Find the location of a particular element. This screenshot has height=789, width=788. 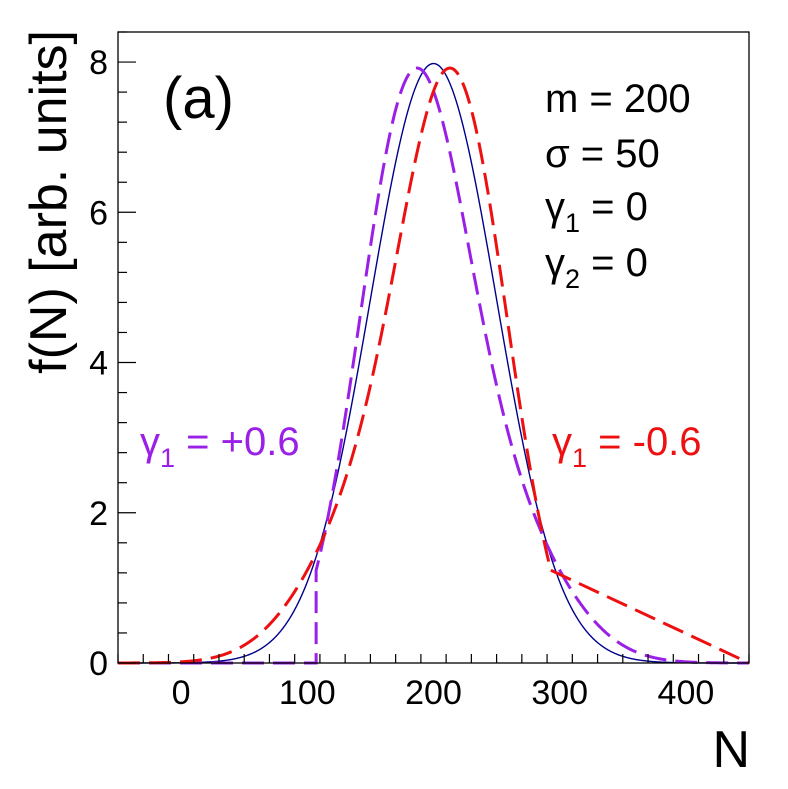

label-positive-skew-subscript: 1 is located at coordinates (167, 458).